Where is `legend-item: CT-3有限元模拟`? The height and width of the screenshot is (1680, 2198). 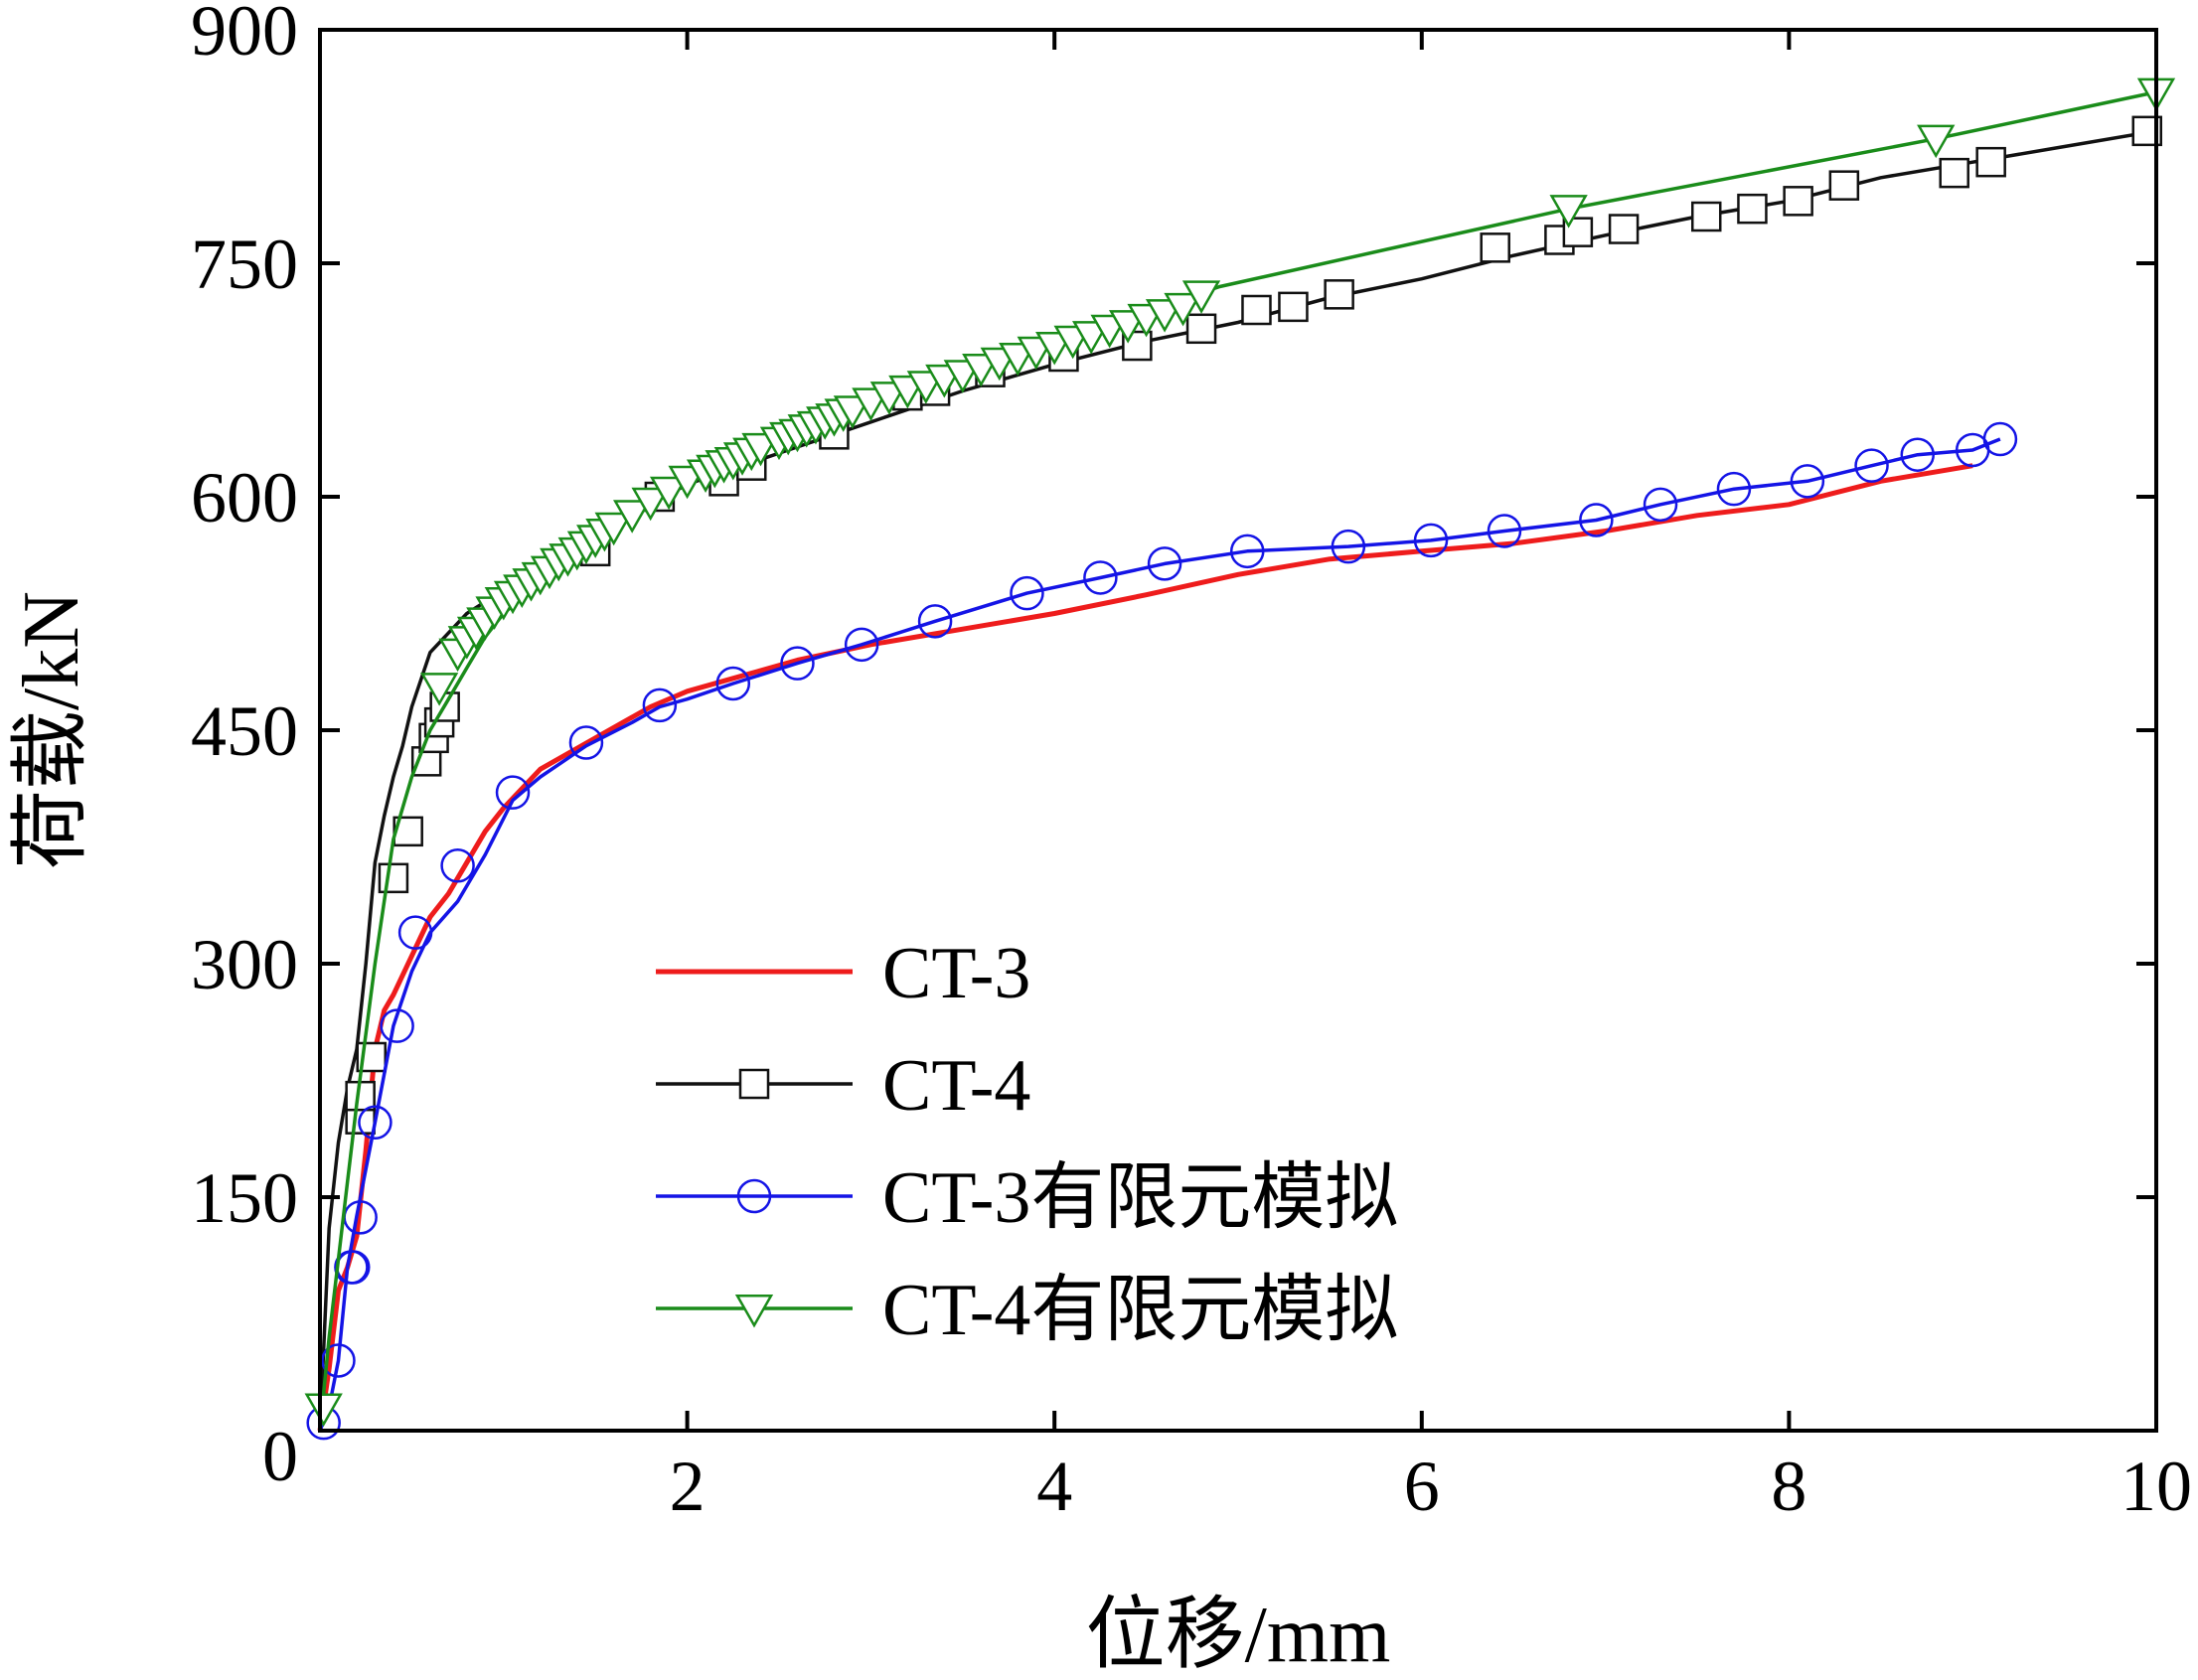
legend-item: CT-3有限元模拟 is located at coordinates (1027, 1198).